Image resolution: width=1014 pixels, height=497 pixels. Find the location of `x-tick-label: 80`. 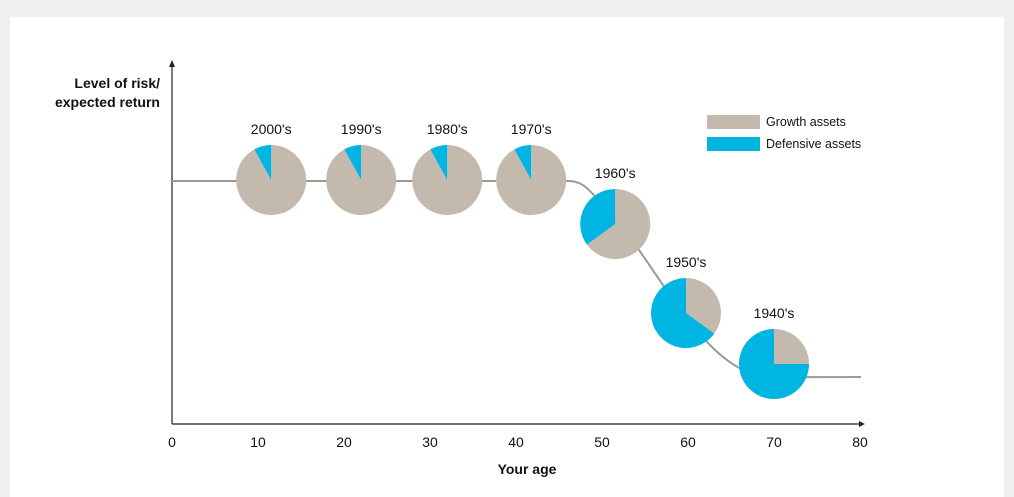

x-tick-label: 80 is located at coordinates (860, 442).